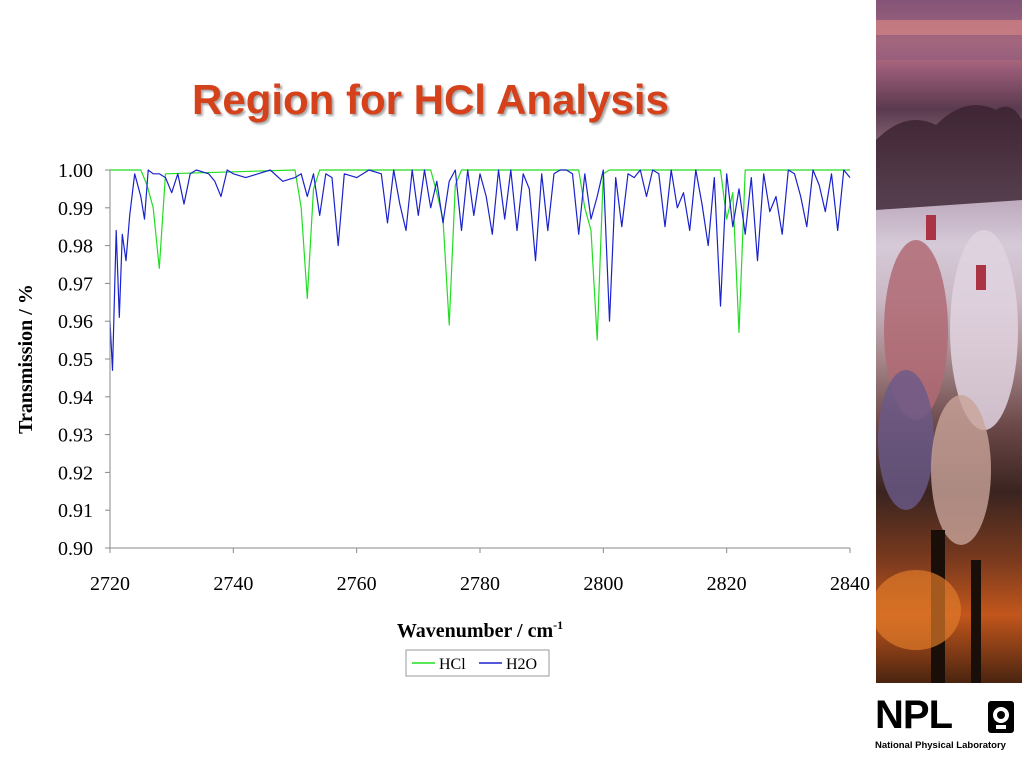  Describe the element at coordinates (75, 171) in the screenshot. I see `y-tick-label: 1.00` at that location.